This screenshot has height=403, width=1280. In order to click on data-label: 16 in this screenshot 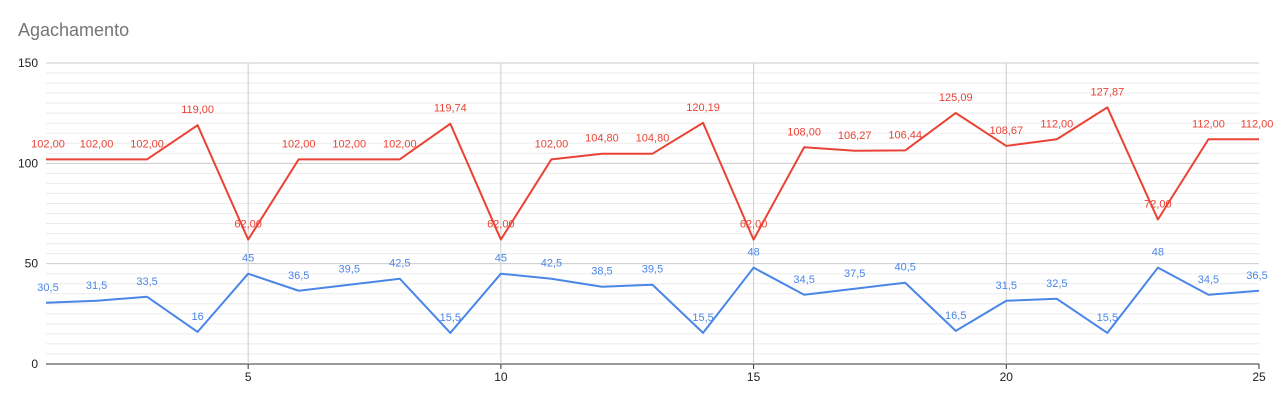, I will do `click(198, 317)`.